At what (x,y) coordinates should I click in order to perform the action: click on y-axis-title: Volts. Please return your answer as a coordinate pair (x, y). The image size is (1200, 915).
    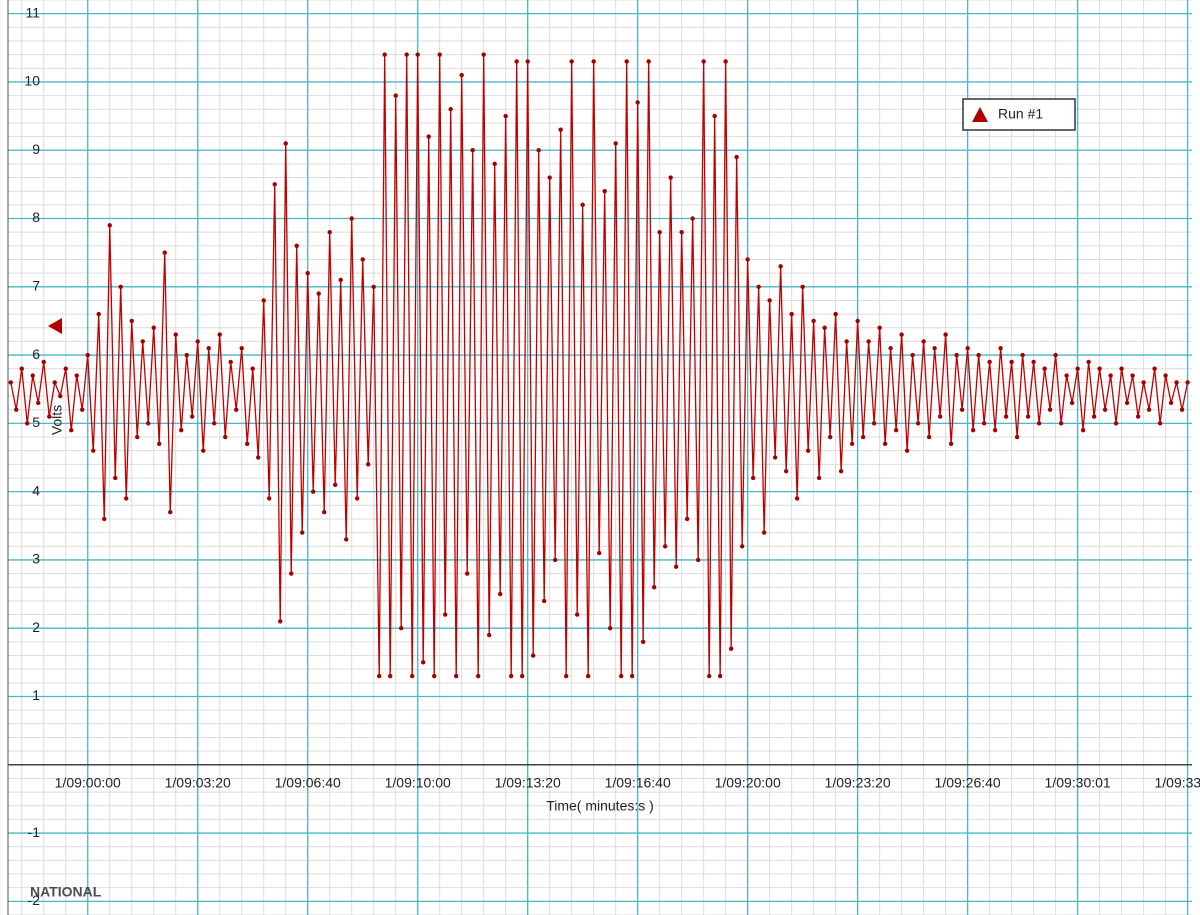
    Looking at the image, I should click on (57, 420).